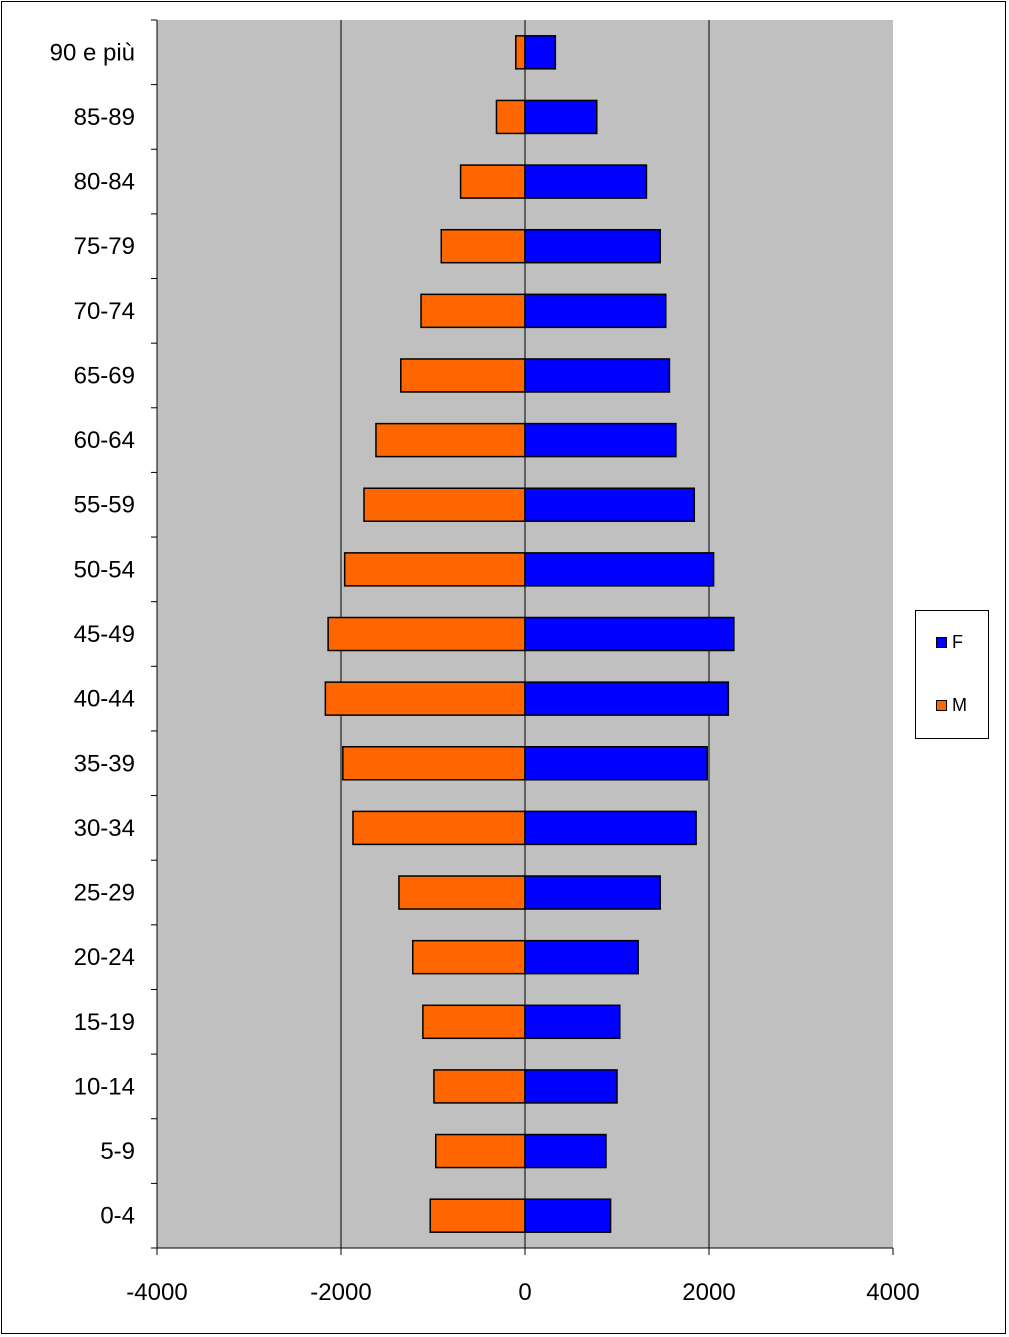 The width and height of the screenshot is (1009, 1337). I want to click on legend: F M, so click(952, 674).